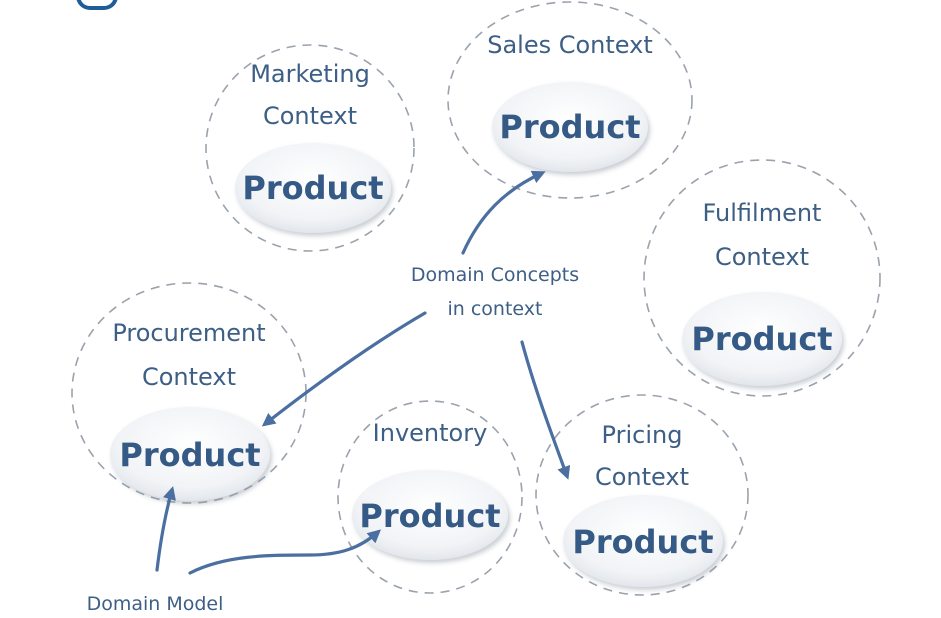 This screenshot has height=618, width=941. I want to click on marketing-context-boundary, so click(310, 148).